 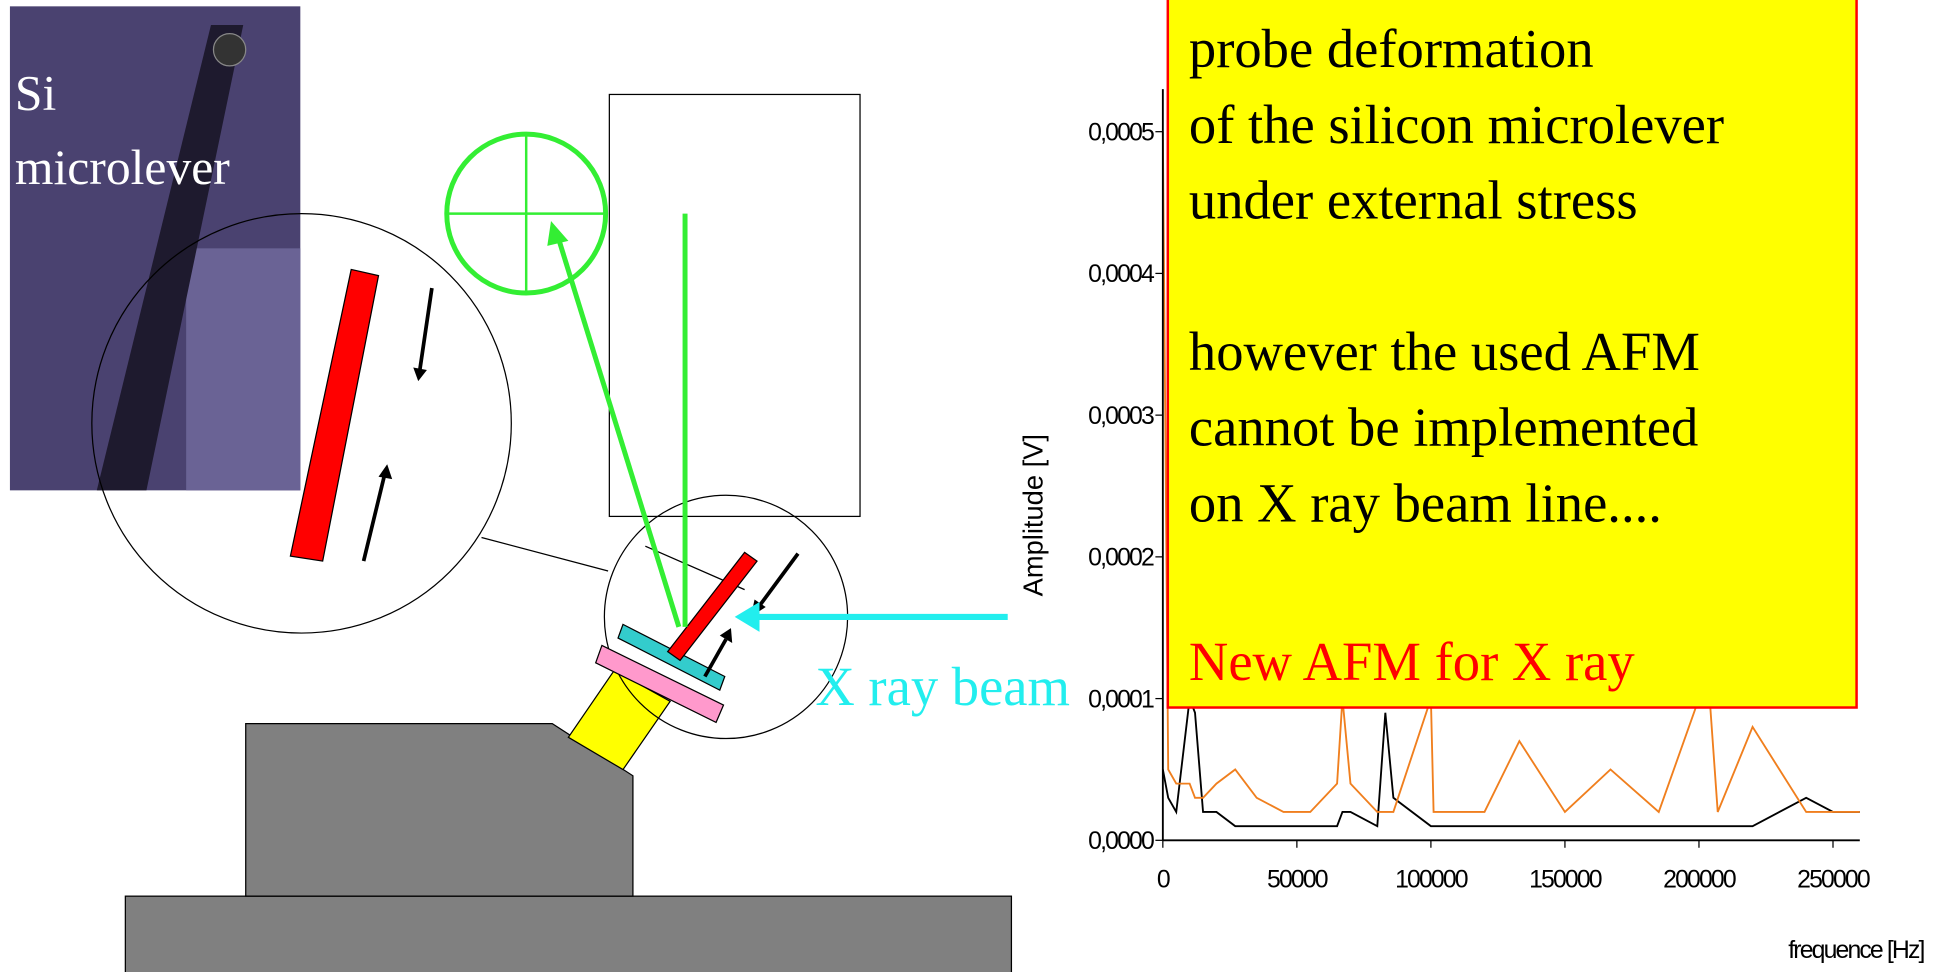 I want to click on x-axis-label: frequence [Hz], so click(x=1856, y=950).